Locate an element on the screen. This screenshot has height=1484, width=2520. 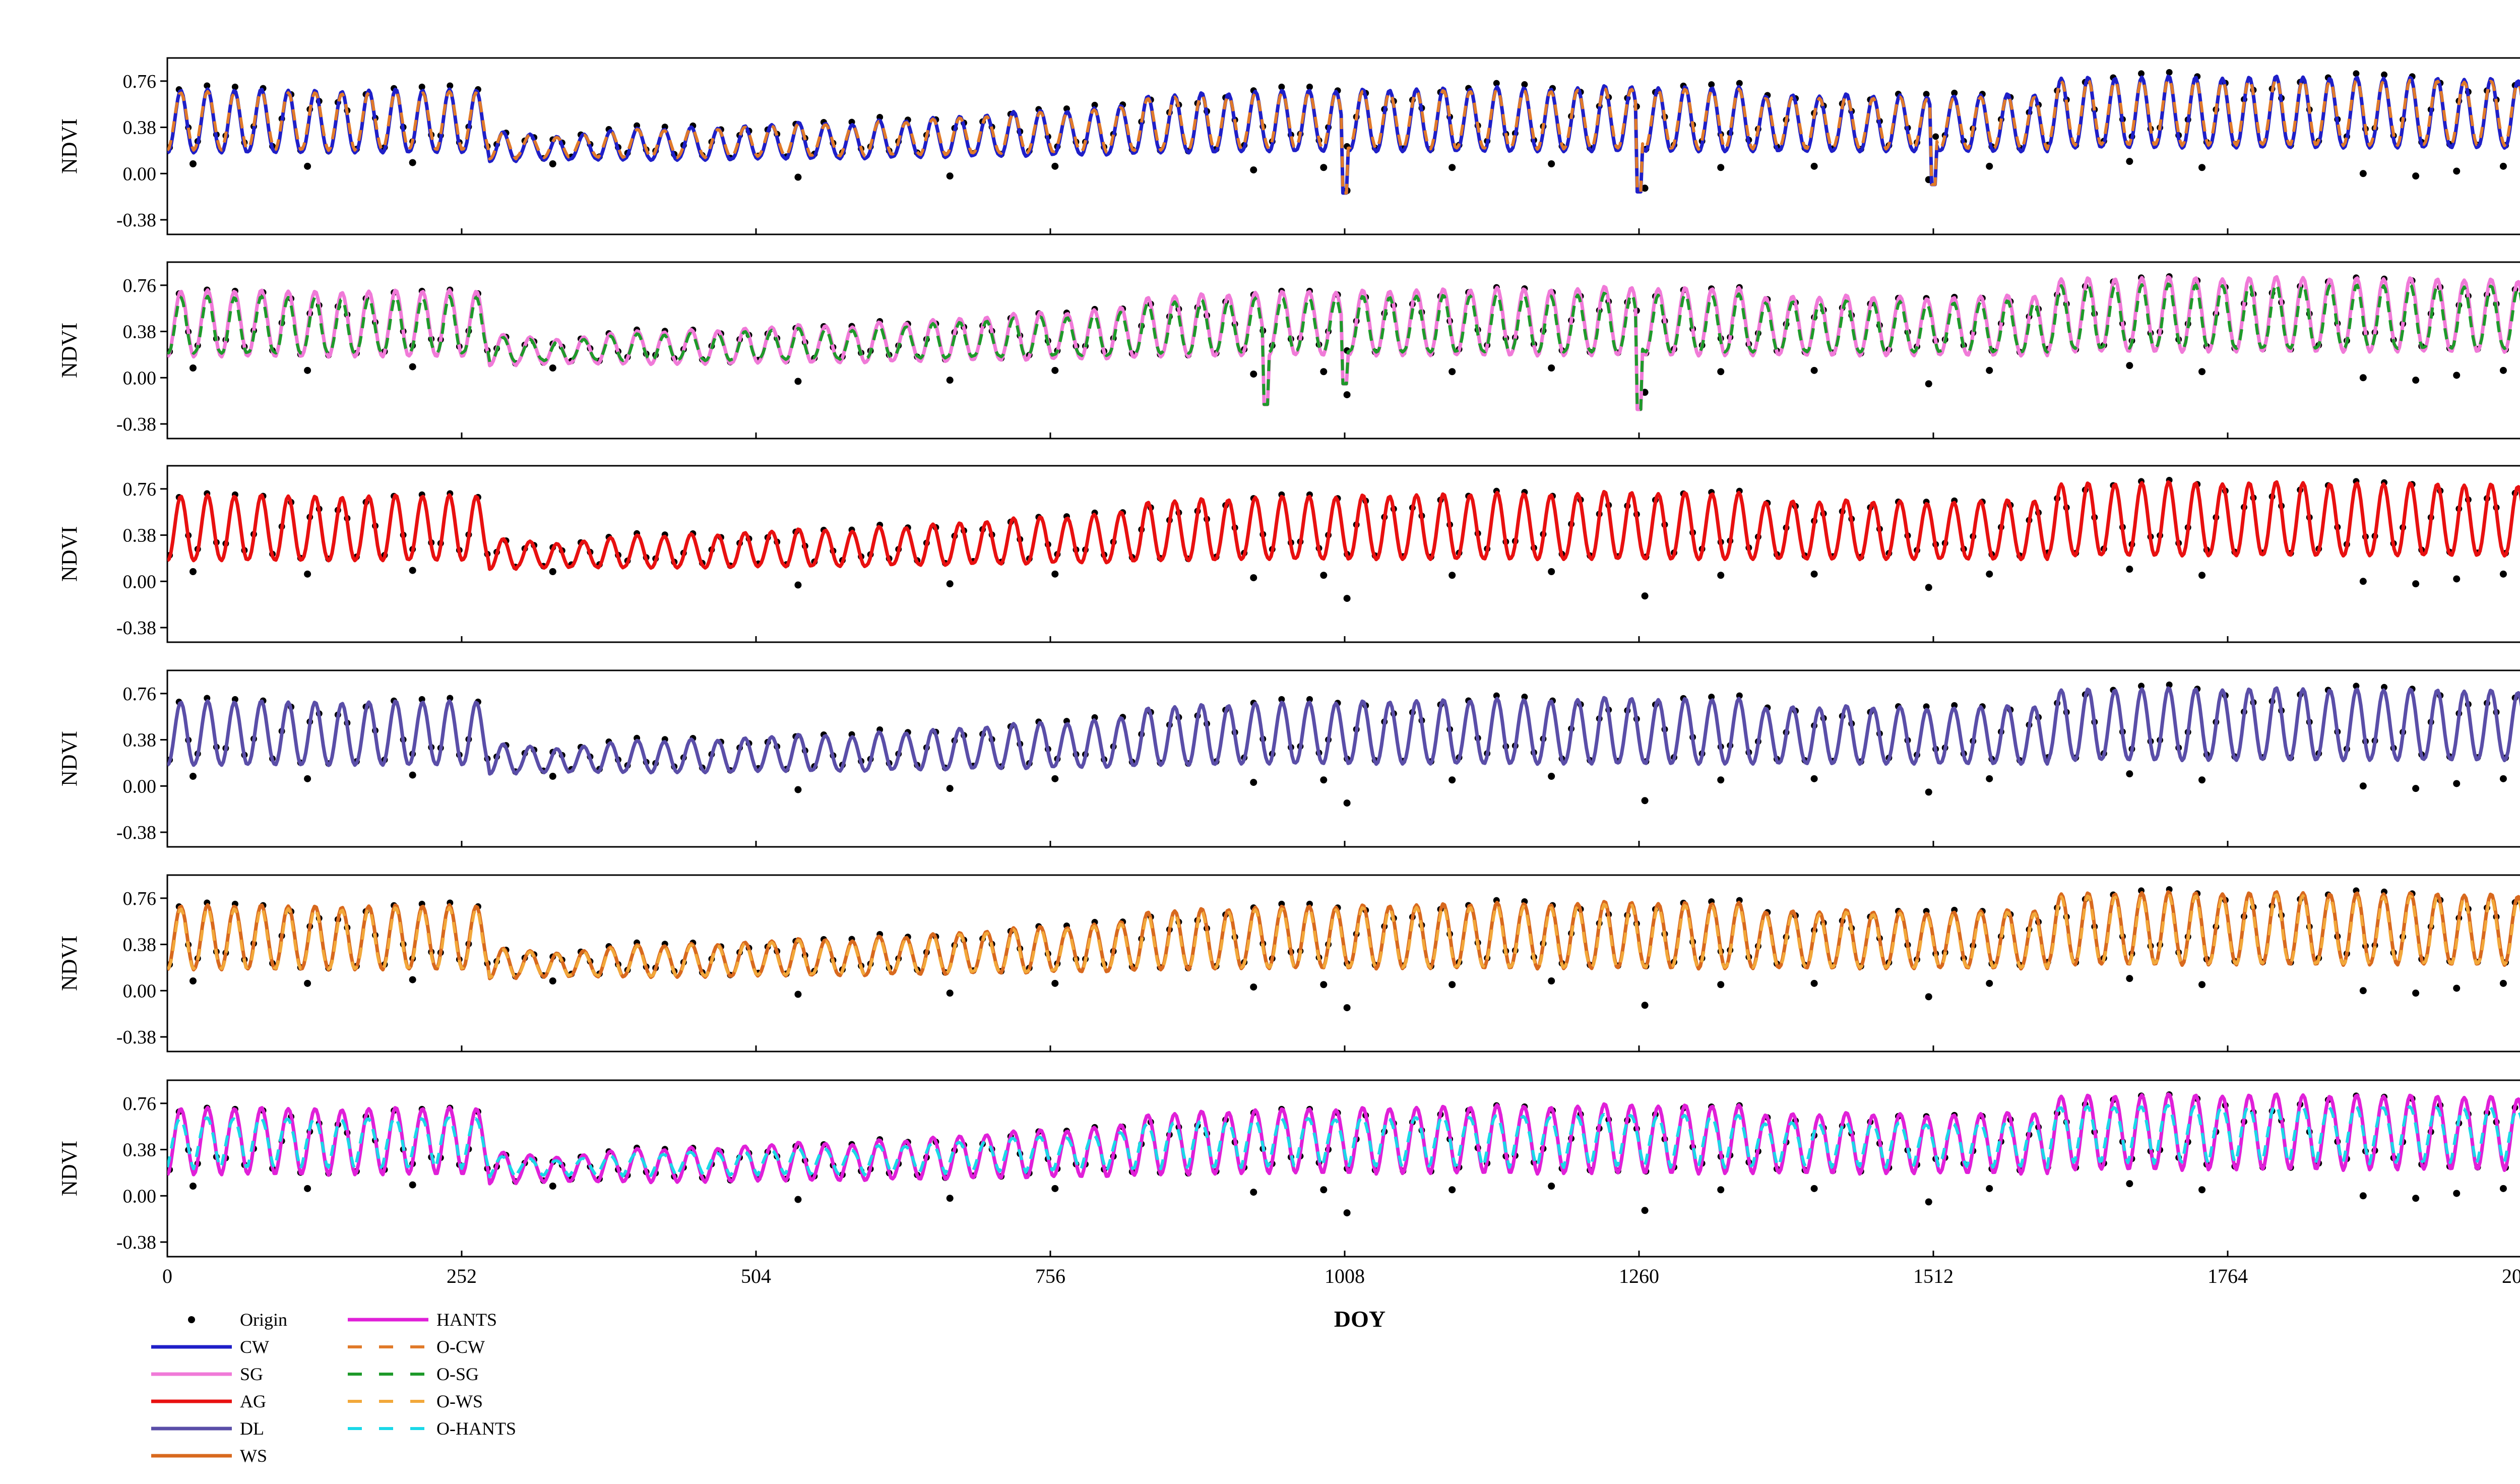
series-line-o-cw is located at coordinates (1343, 136).